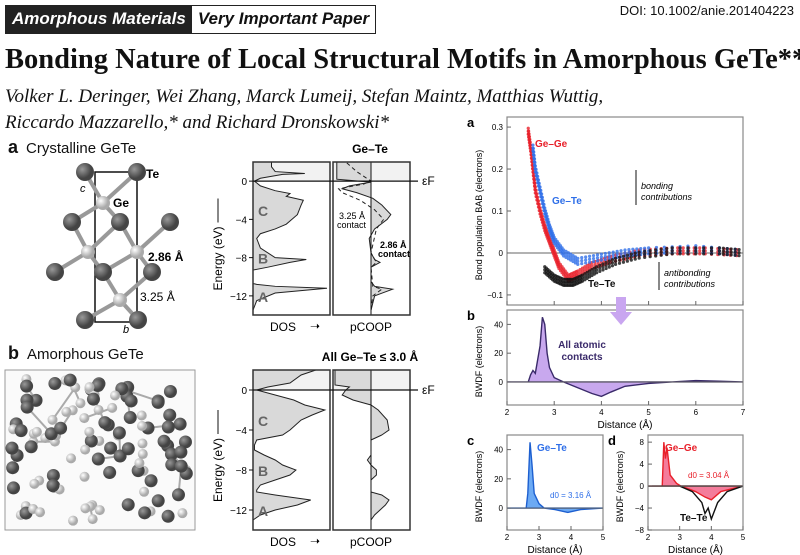  I want to click on doi: DOI: 10.1002/anie.201404223, so click(706, 10).